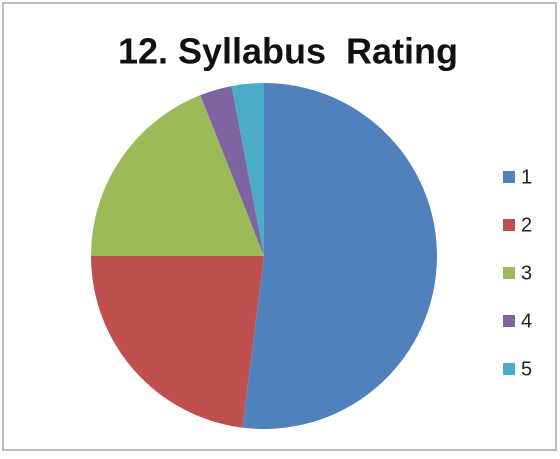 This screenshot has height=459, width=560. What do you see at coordinates (526, 225) in the screenshot?
I see `legend-label: 2` at bounding box center [526, 225].